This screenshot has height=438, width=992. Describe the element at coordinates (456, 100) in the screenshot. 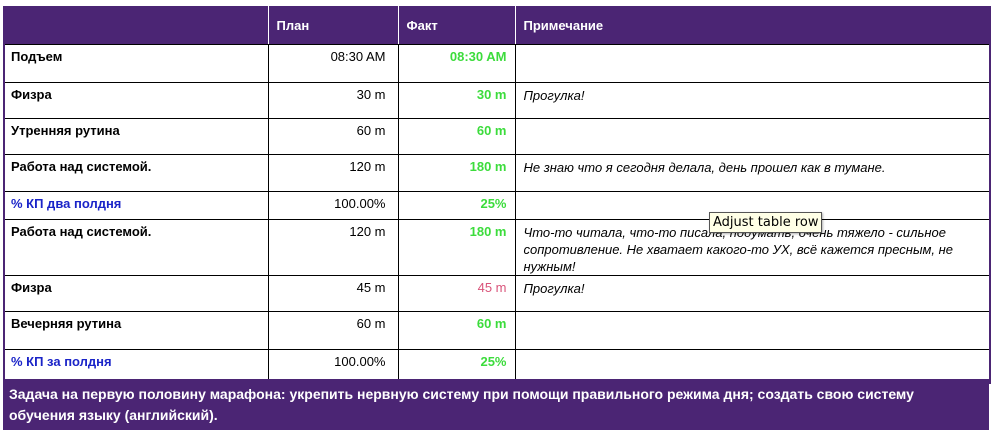

I see `cell-fact: 30 m` at that location.